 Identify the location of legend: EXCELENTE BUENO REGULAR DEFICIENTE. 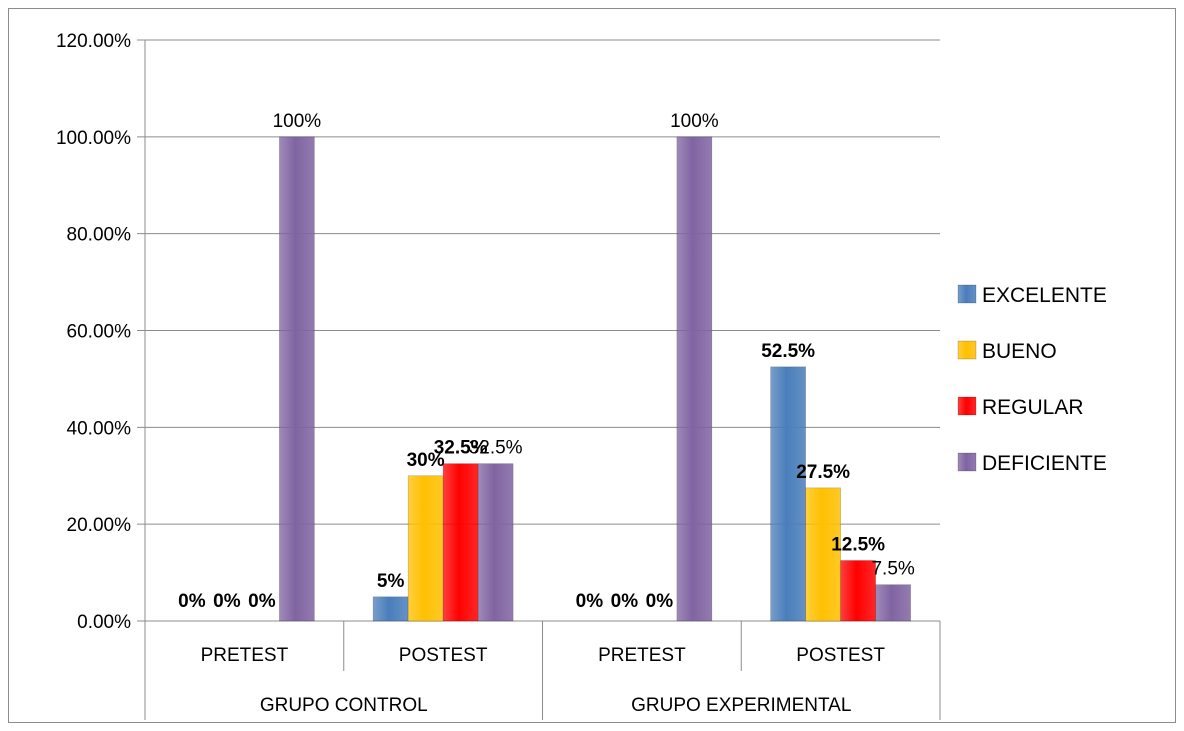
(1032, 379).